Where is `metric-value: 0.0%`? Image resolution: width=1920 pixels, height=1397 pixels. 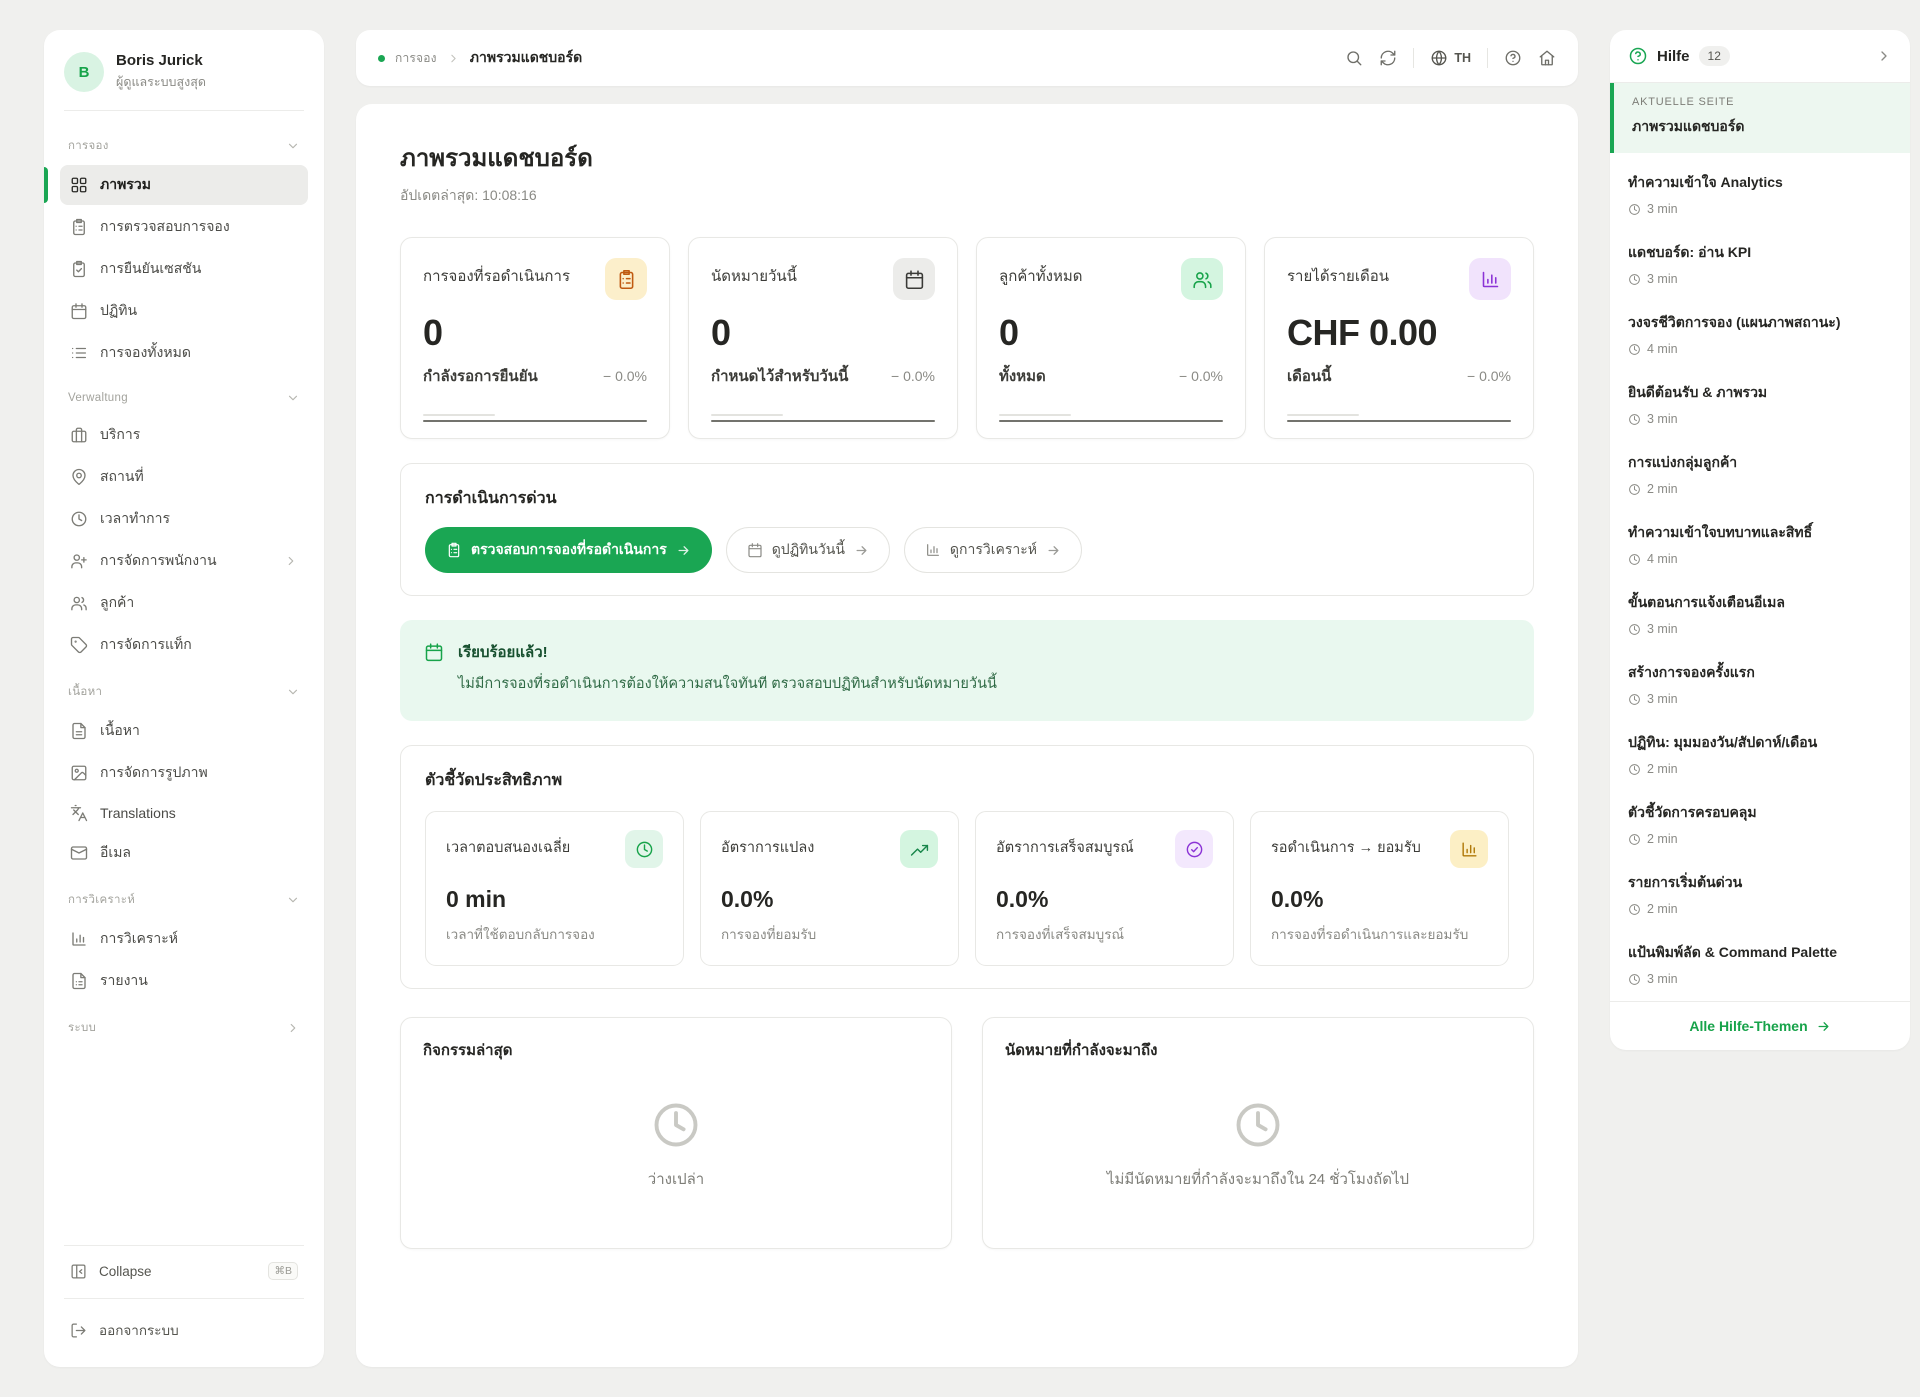 metric-value: 0.0% is located at coordinates (1022, 899).